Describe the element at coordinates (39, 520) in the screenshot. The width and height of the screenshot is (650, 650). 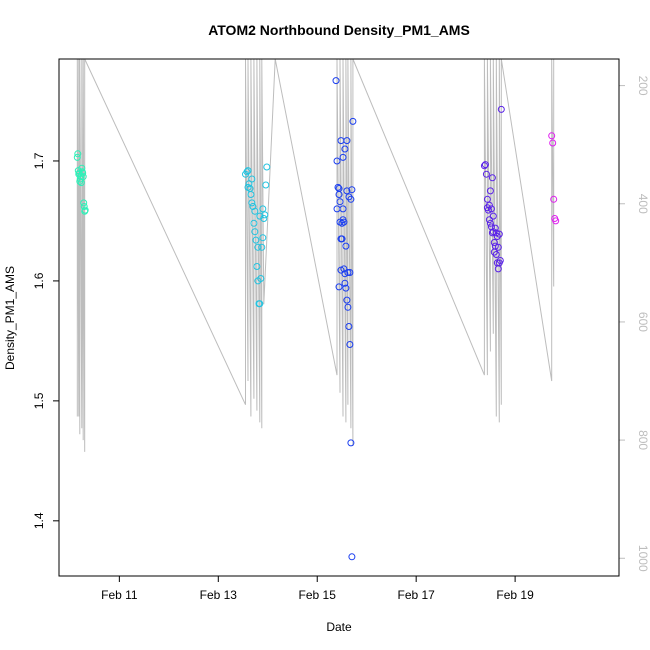
I see `y-tick-label: 1.4` at that location.